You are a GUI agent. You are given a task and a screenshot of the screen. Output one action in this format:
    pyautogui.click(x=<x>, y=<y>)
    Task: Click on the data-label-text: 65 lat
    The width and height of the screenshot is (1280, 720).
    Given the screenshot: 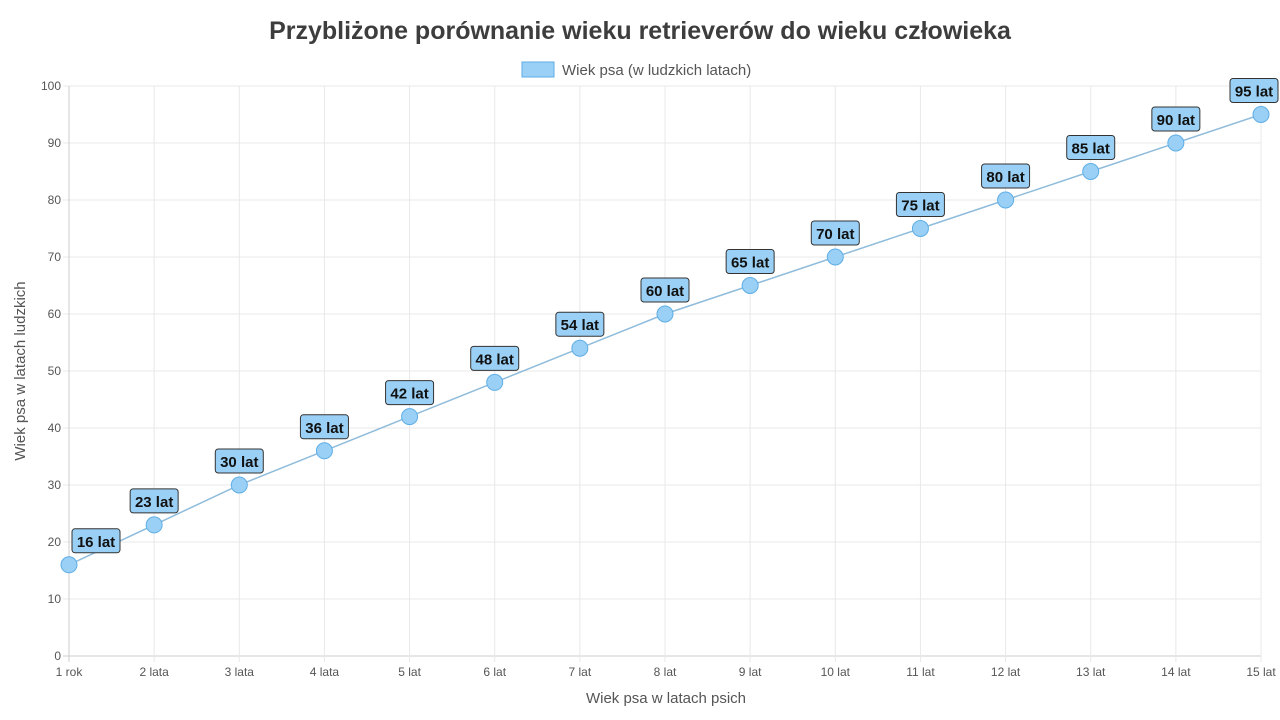 What is the action you would take?
    pyautogui.click(x=750, y=263)
    